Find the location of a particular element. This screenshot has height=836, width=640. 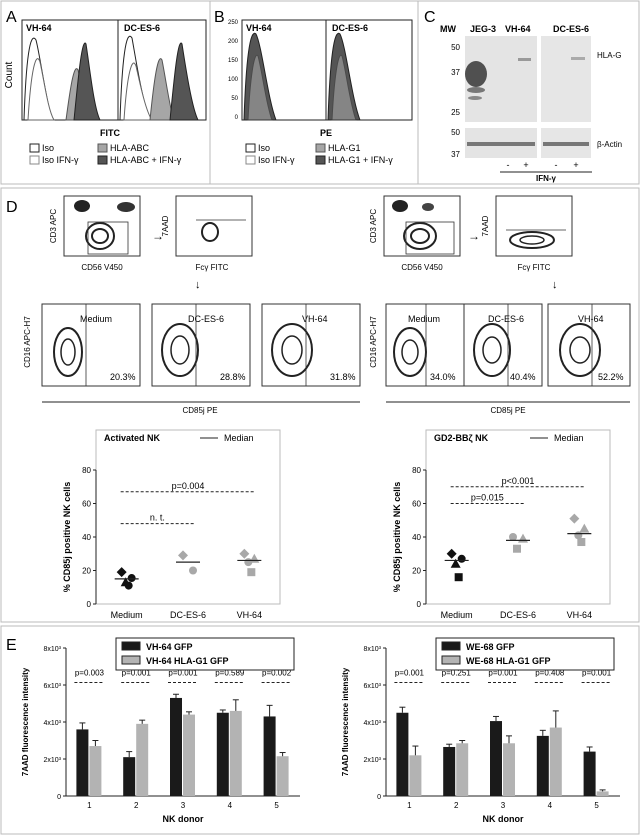

x-tick-label: 4 is located at coordinates (230, 805).